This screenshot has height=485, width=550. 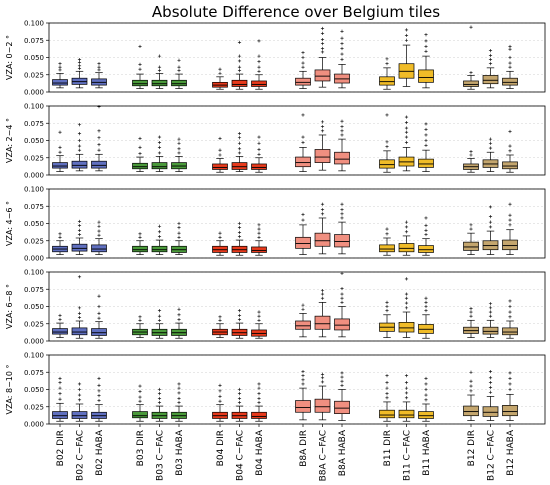 I want to click on y-tick-label: 0.025, so click(x=34, y=324).